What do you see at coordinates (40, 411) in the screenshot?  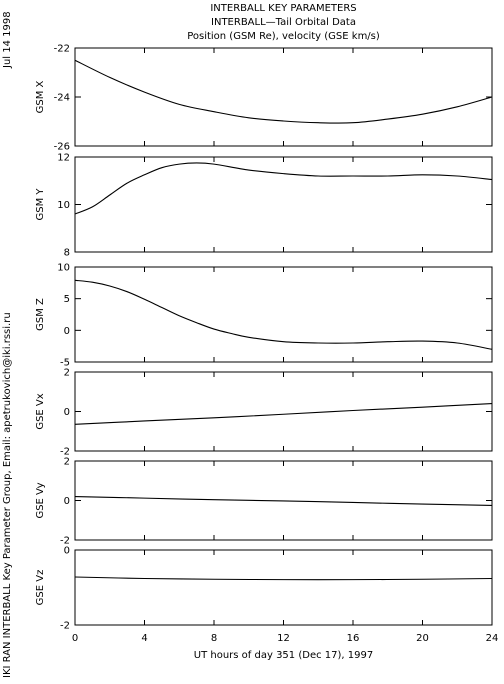 I see `y-axis-label: GSE Vx` at bounding box center [40, 411].